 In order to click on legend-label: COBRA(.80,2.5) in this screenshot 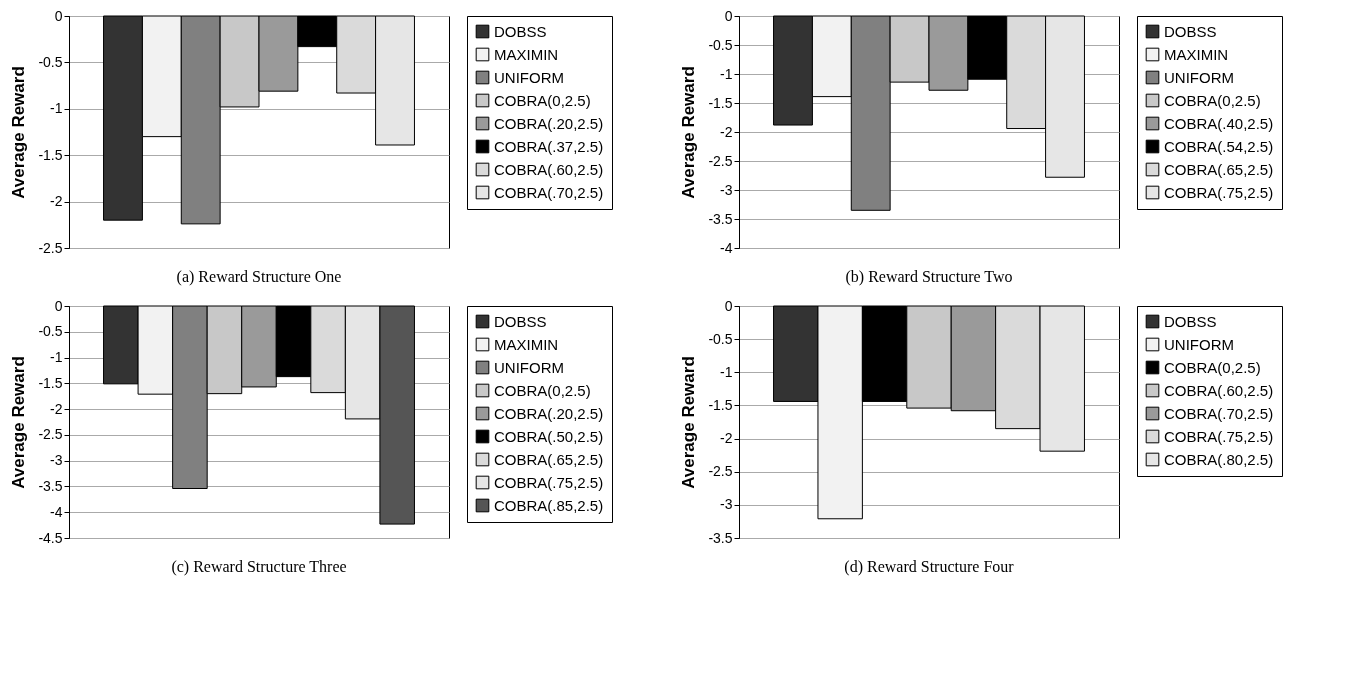, I will do `click(1219, 459)`.